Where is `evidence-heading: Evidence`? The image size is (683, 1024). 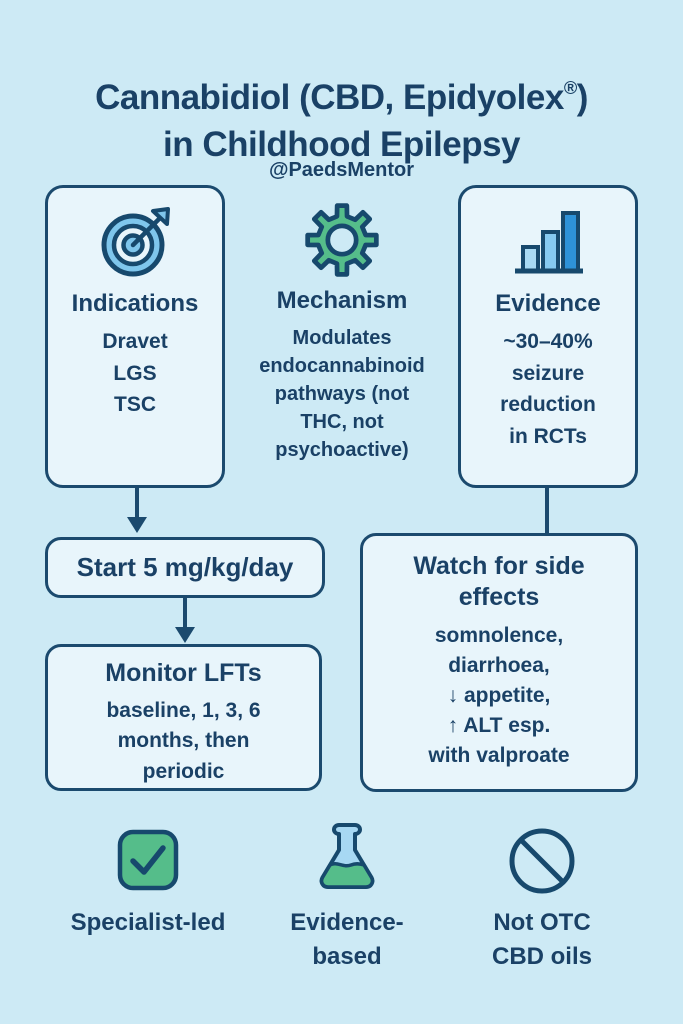 evidence-heading: Evidence is located at coordinates (548, 303).